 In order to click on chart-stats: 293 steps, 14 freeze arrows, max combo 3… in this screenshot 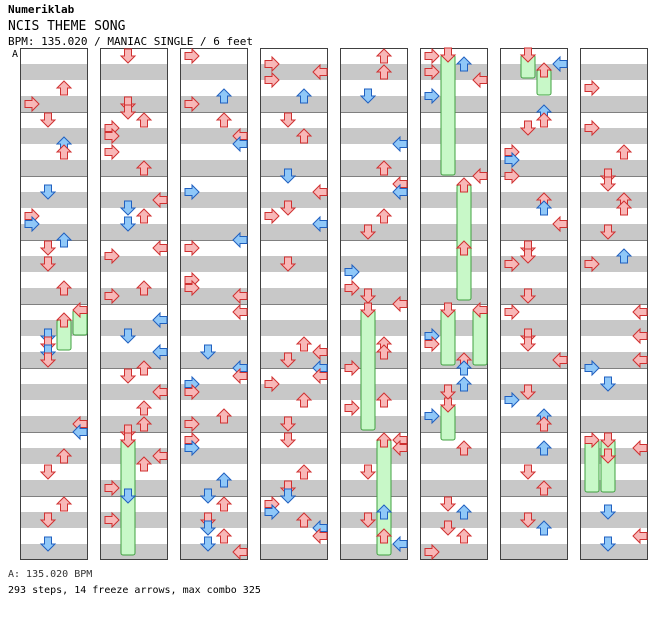, I will do `click(134, 590)`.